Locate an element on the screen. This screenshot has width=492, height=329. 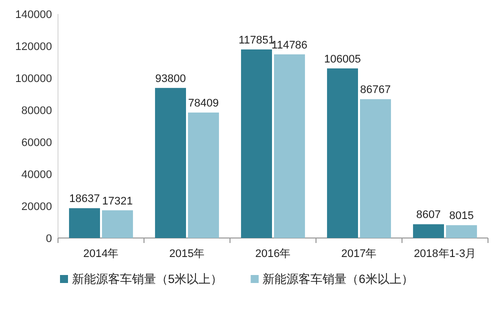
data-label: 8607 is located at coordinates (428, 215).